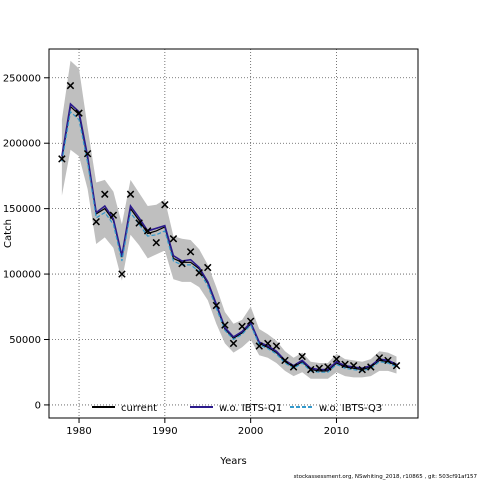 Image resolution: width=480 pixels, height=480 pixels. Describe the element at coordinates (22, 144) in the screenshot. I see `y-tick-label: 200000` at that location.